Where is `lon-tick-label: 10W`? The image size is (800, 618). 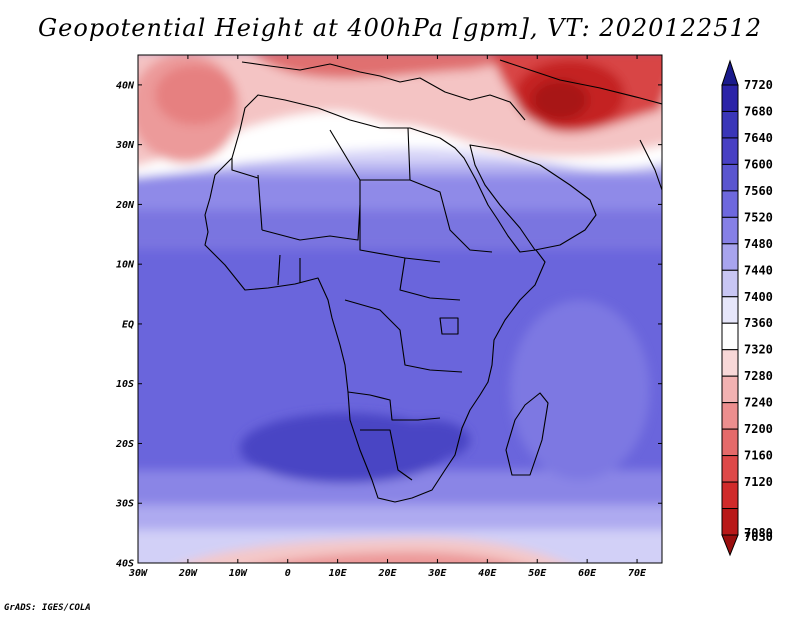 lon-tick-label: 10W is located at coordinates (238, 573).